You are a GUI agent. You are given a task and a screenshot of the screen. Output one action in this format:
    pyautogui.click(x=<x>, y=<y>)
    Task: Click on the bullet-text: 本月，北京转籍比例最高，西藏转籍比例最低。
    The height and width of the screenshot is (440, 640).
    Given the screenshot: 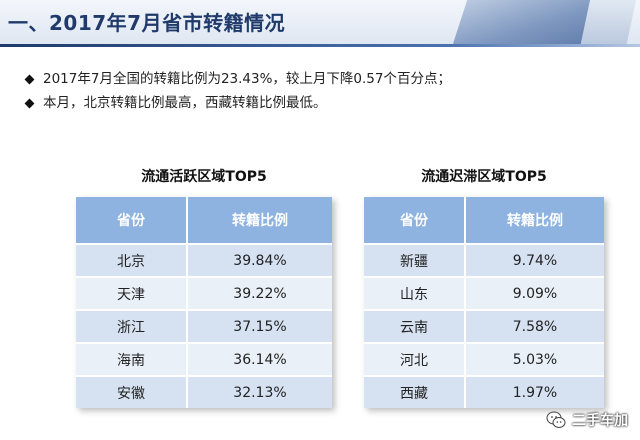 What is the action you would take?
    pyautogui.click(x=185, y=103)
    